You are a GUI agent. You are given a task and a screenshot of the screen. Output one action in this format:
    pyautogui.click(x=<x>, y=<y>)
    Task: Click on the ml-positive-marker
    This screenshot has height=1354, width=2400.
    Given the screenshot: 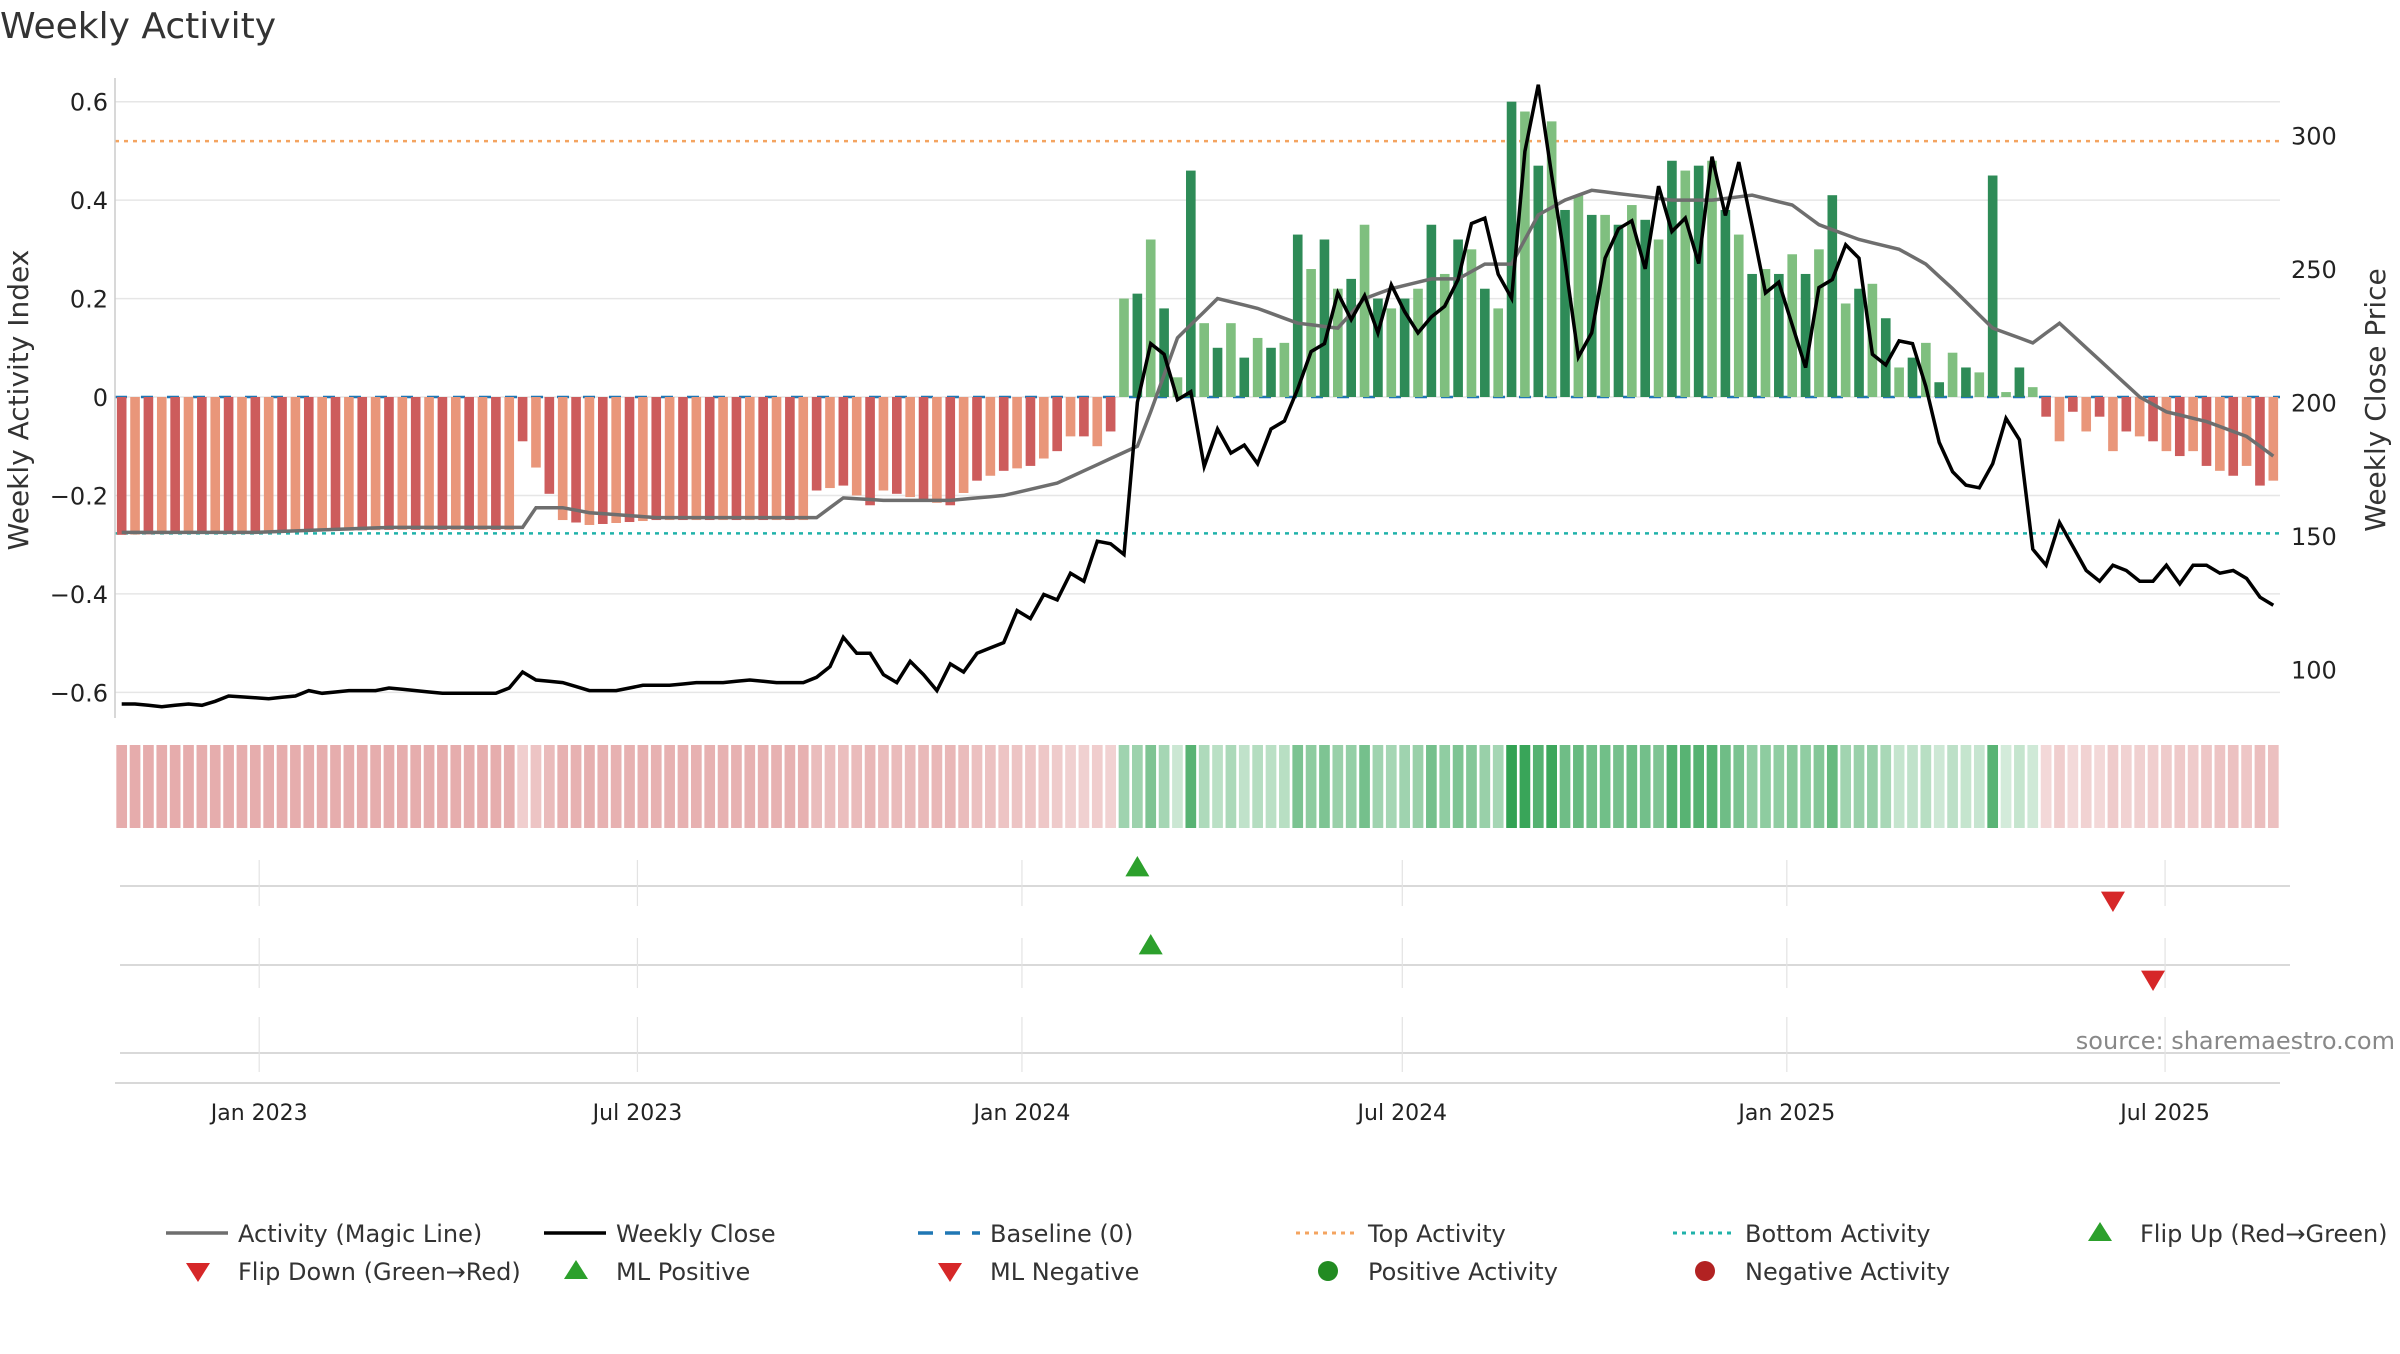 What is the action you would take?
    pyautogui.click(x=1150, y=944)
    